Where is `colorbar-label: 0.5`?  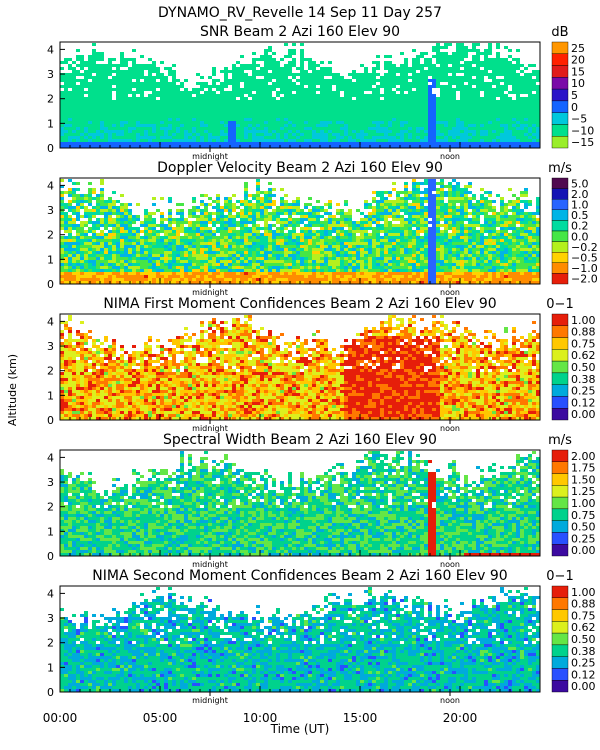
colorbar-label: 0.5 is located at coordinates (580, 215).